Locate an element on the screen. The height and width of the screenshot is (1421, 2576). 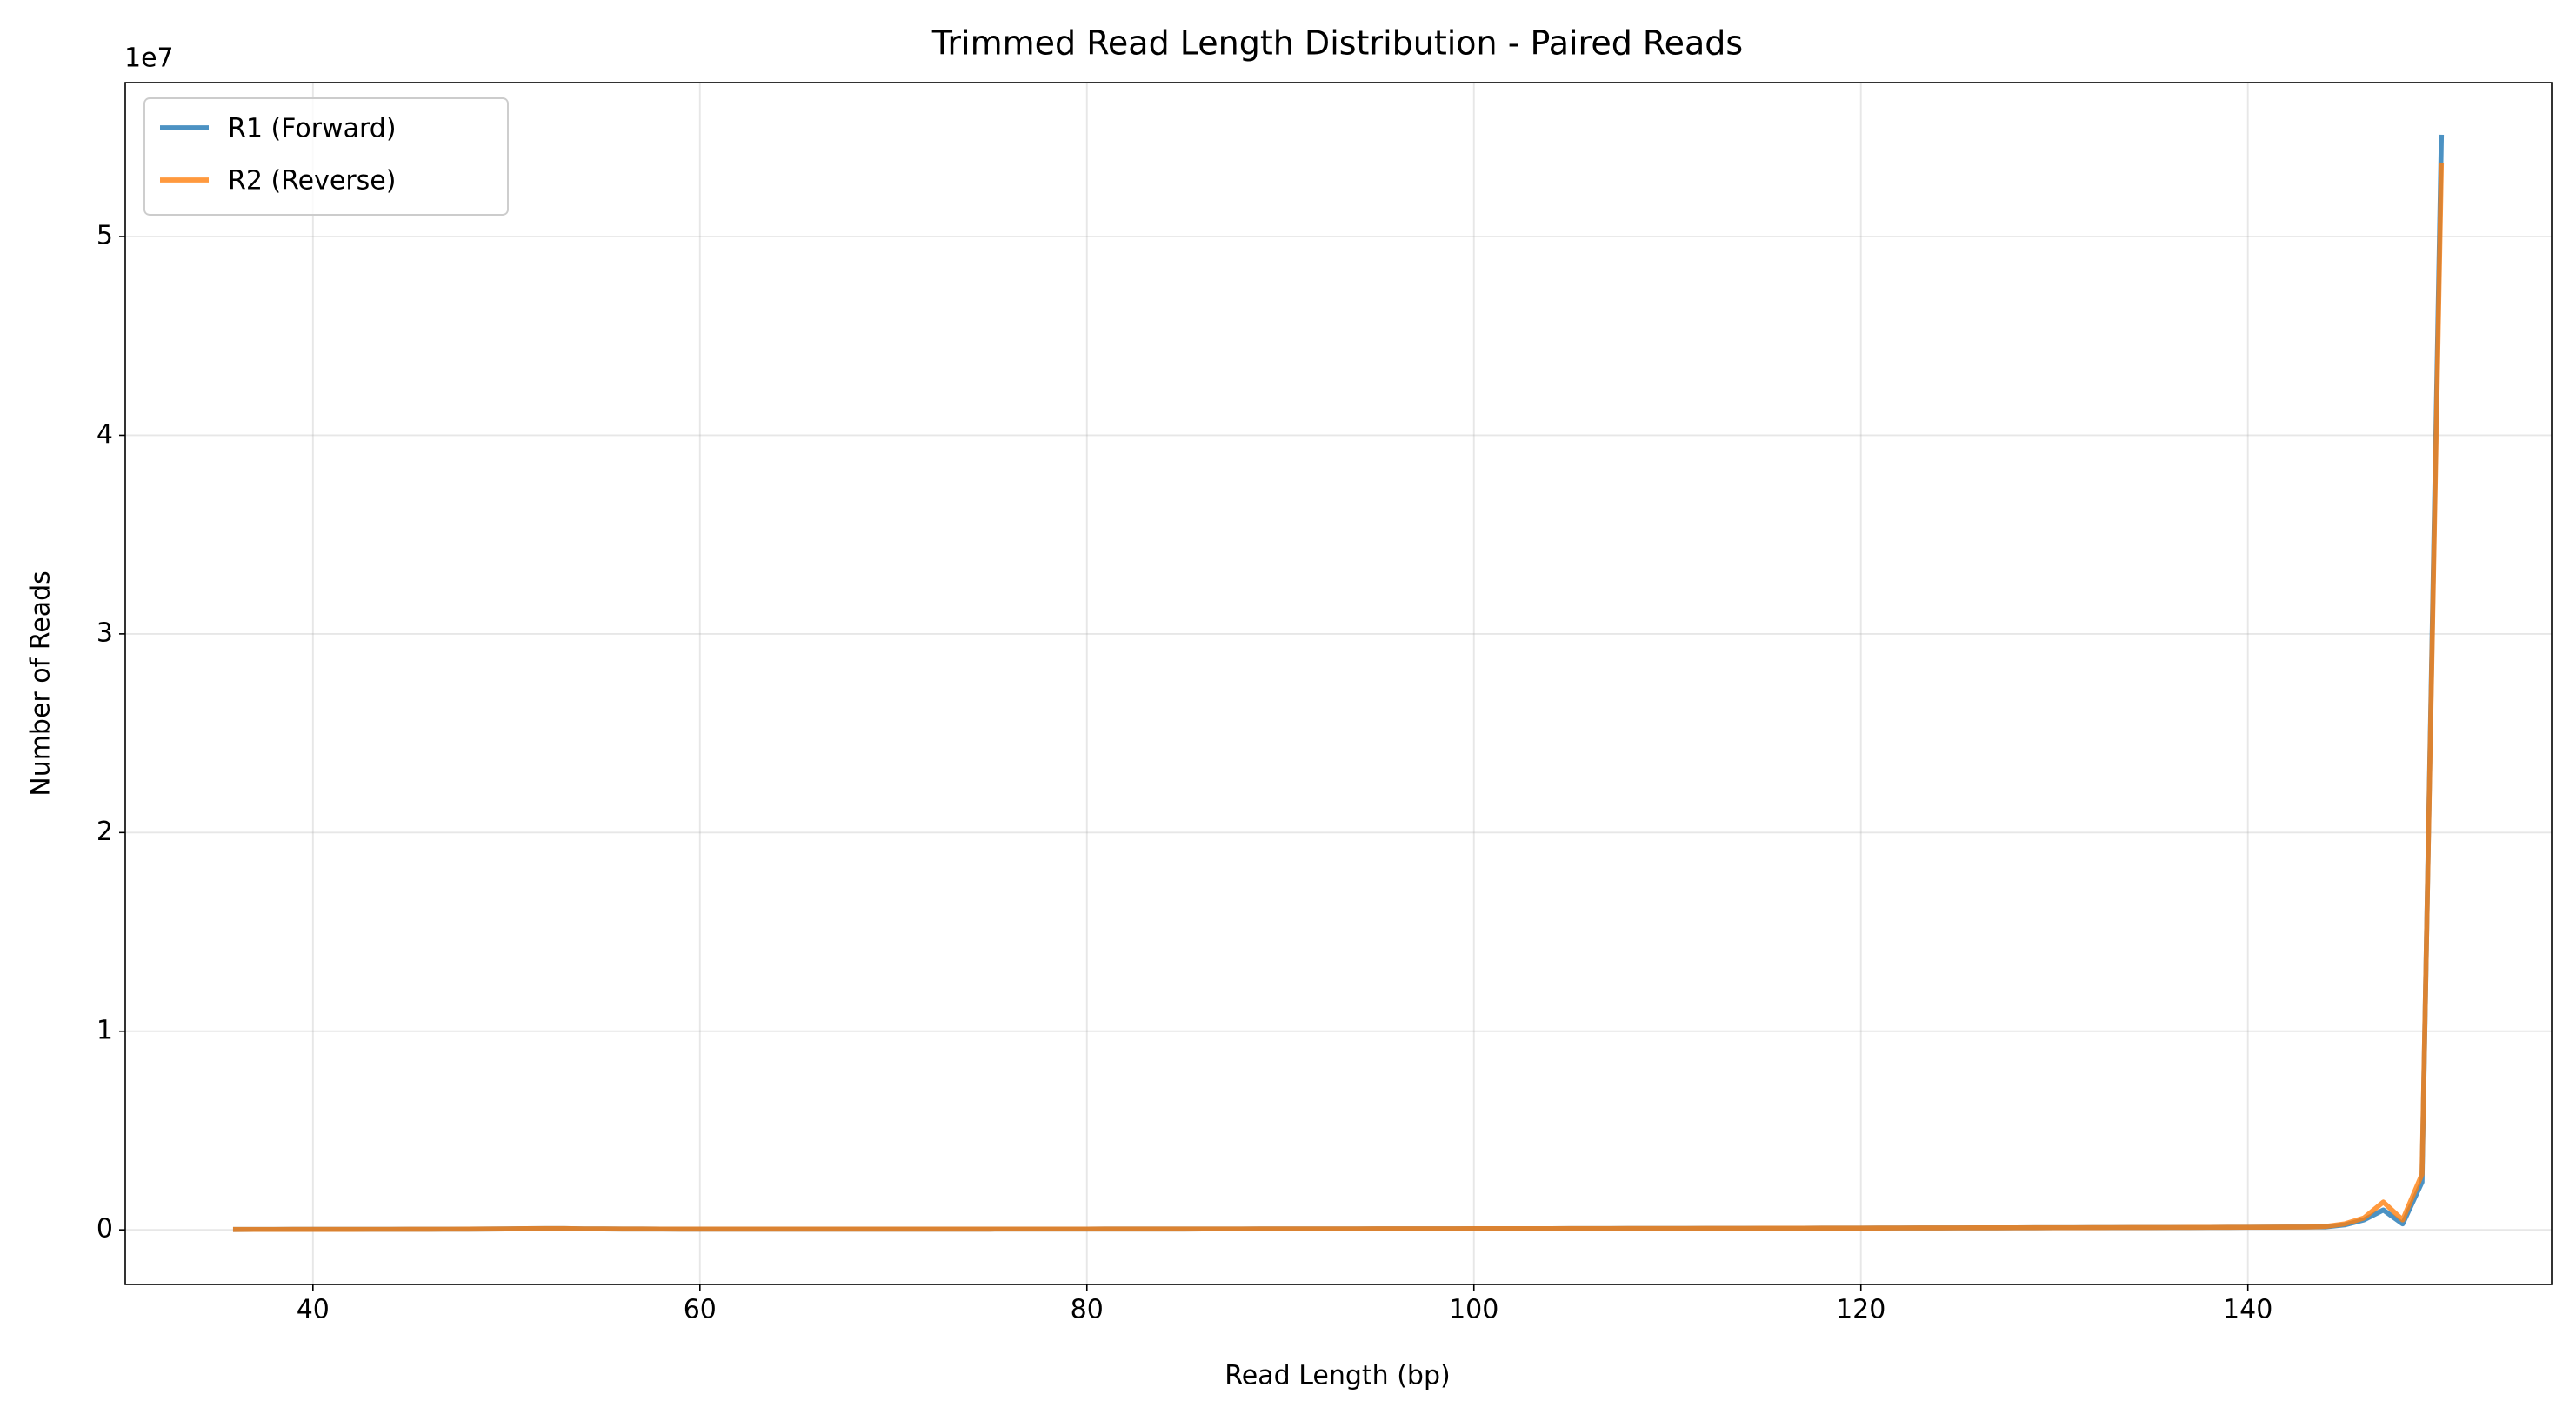
x-tick-label: 120 is located at coordinates (1860, 1310).